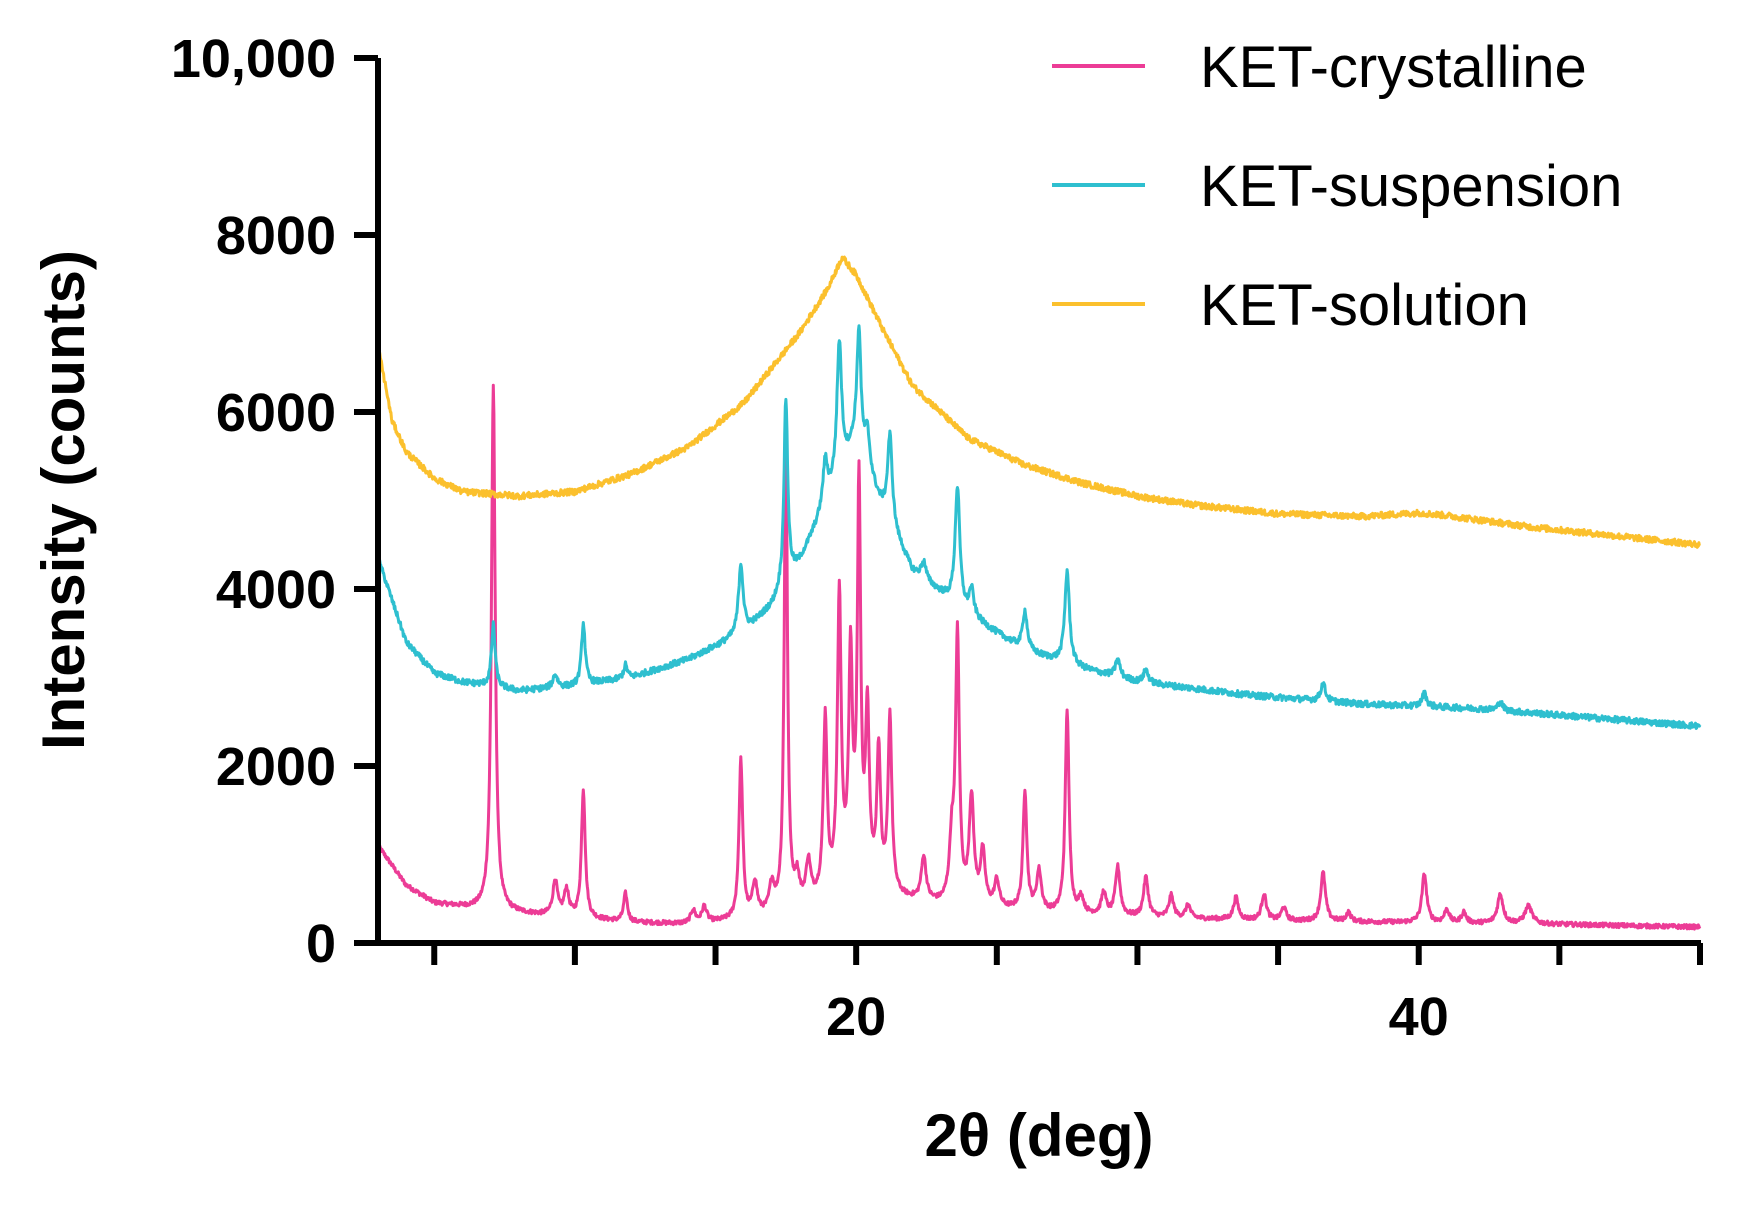 The height and width of the screenshot is (1209, 1740). Describe the element at coordinates (253, 59) in the screenshot. I see `y-tick-label: 10,000` at that location.